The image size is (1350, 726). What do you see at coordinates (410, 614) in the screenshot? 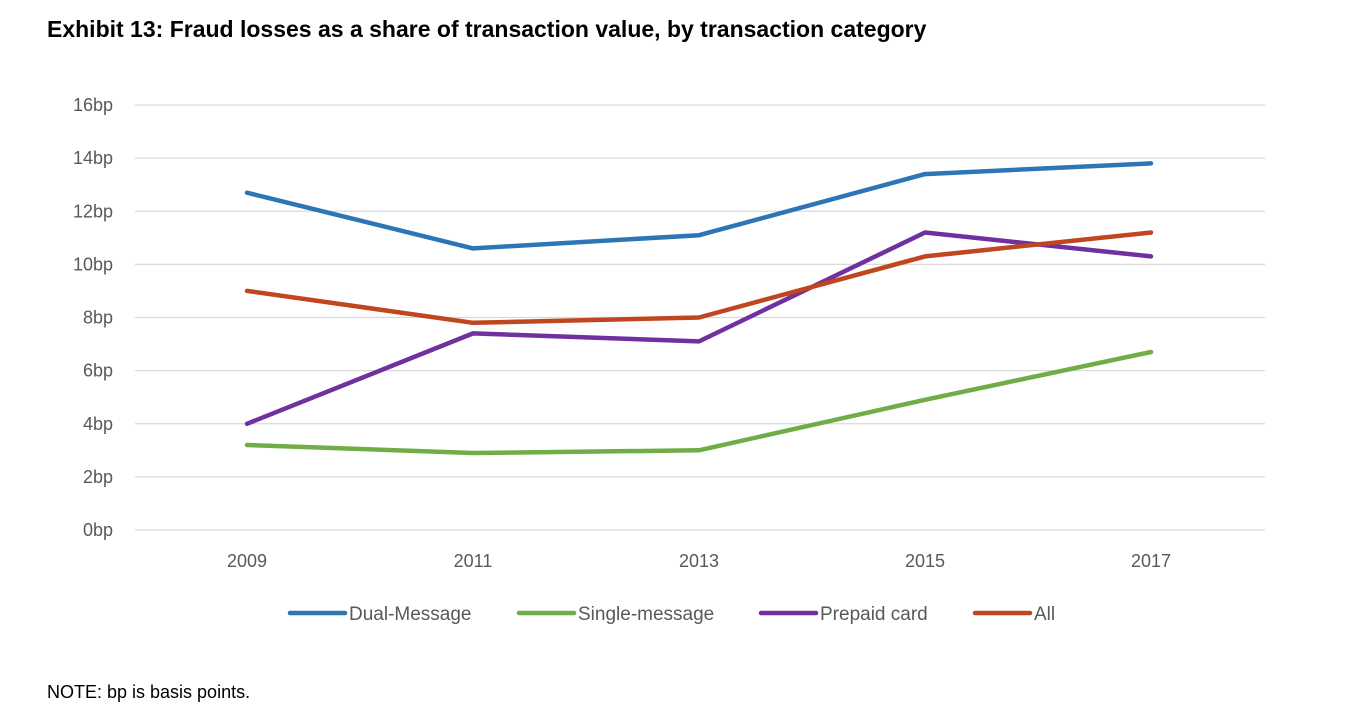
I see `legend-label: Dual-Message` at bounding box center [410, 614].